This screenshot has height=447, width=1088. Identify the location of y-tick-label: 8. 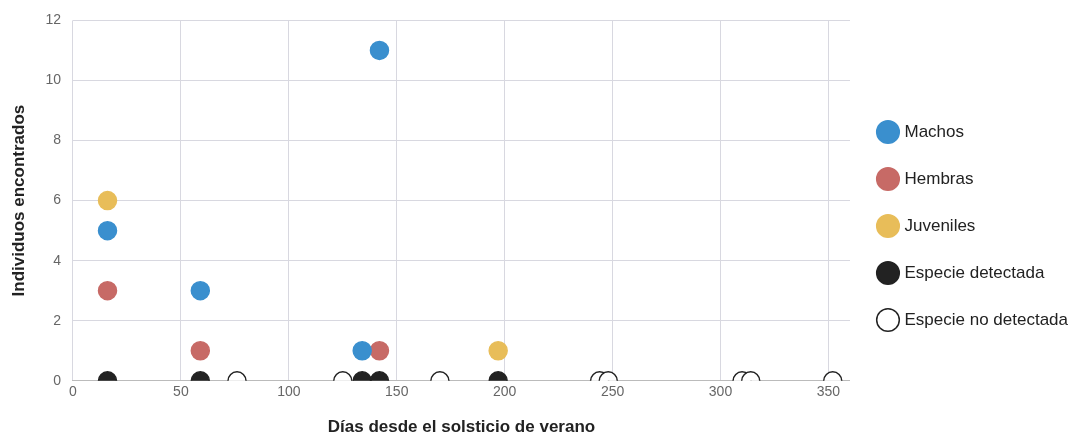
(57, 139).